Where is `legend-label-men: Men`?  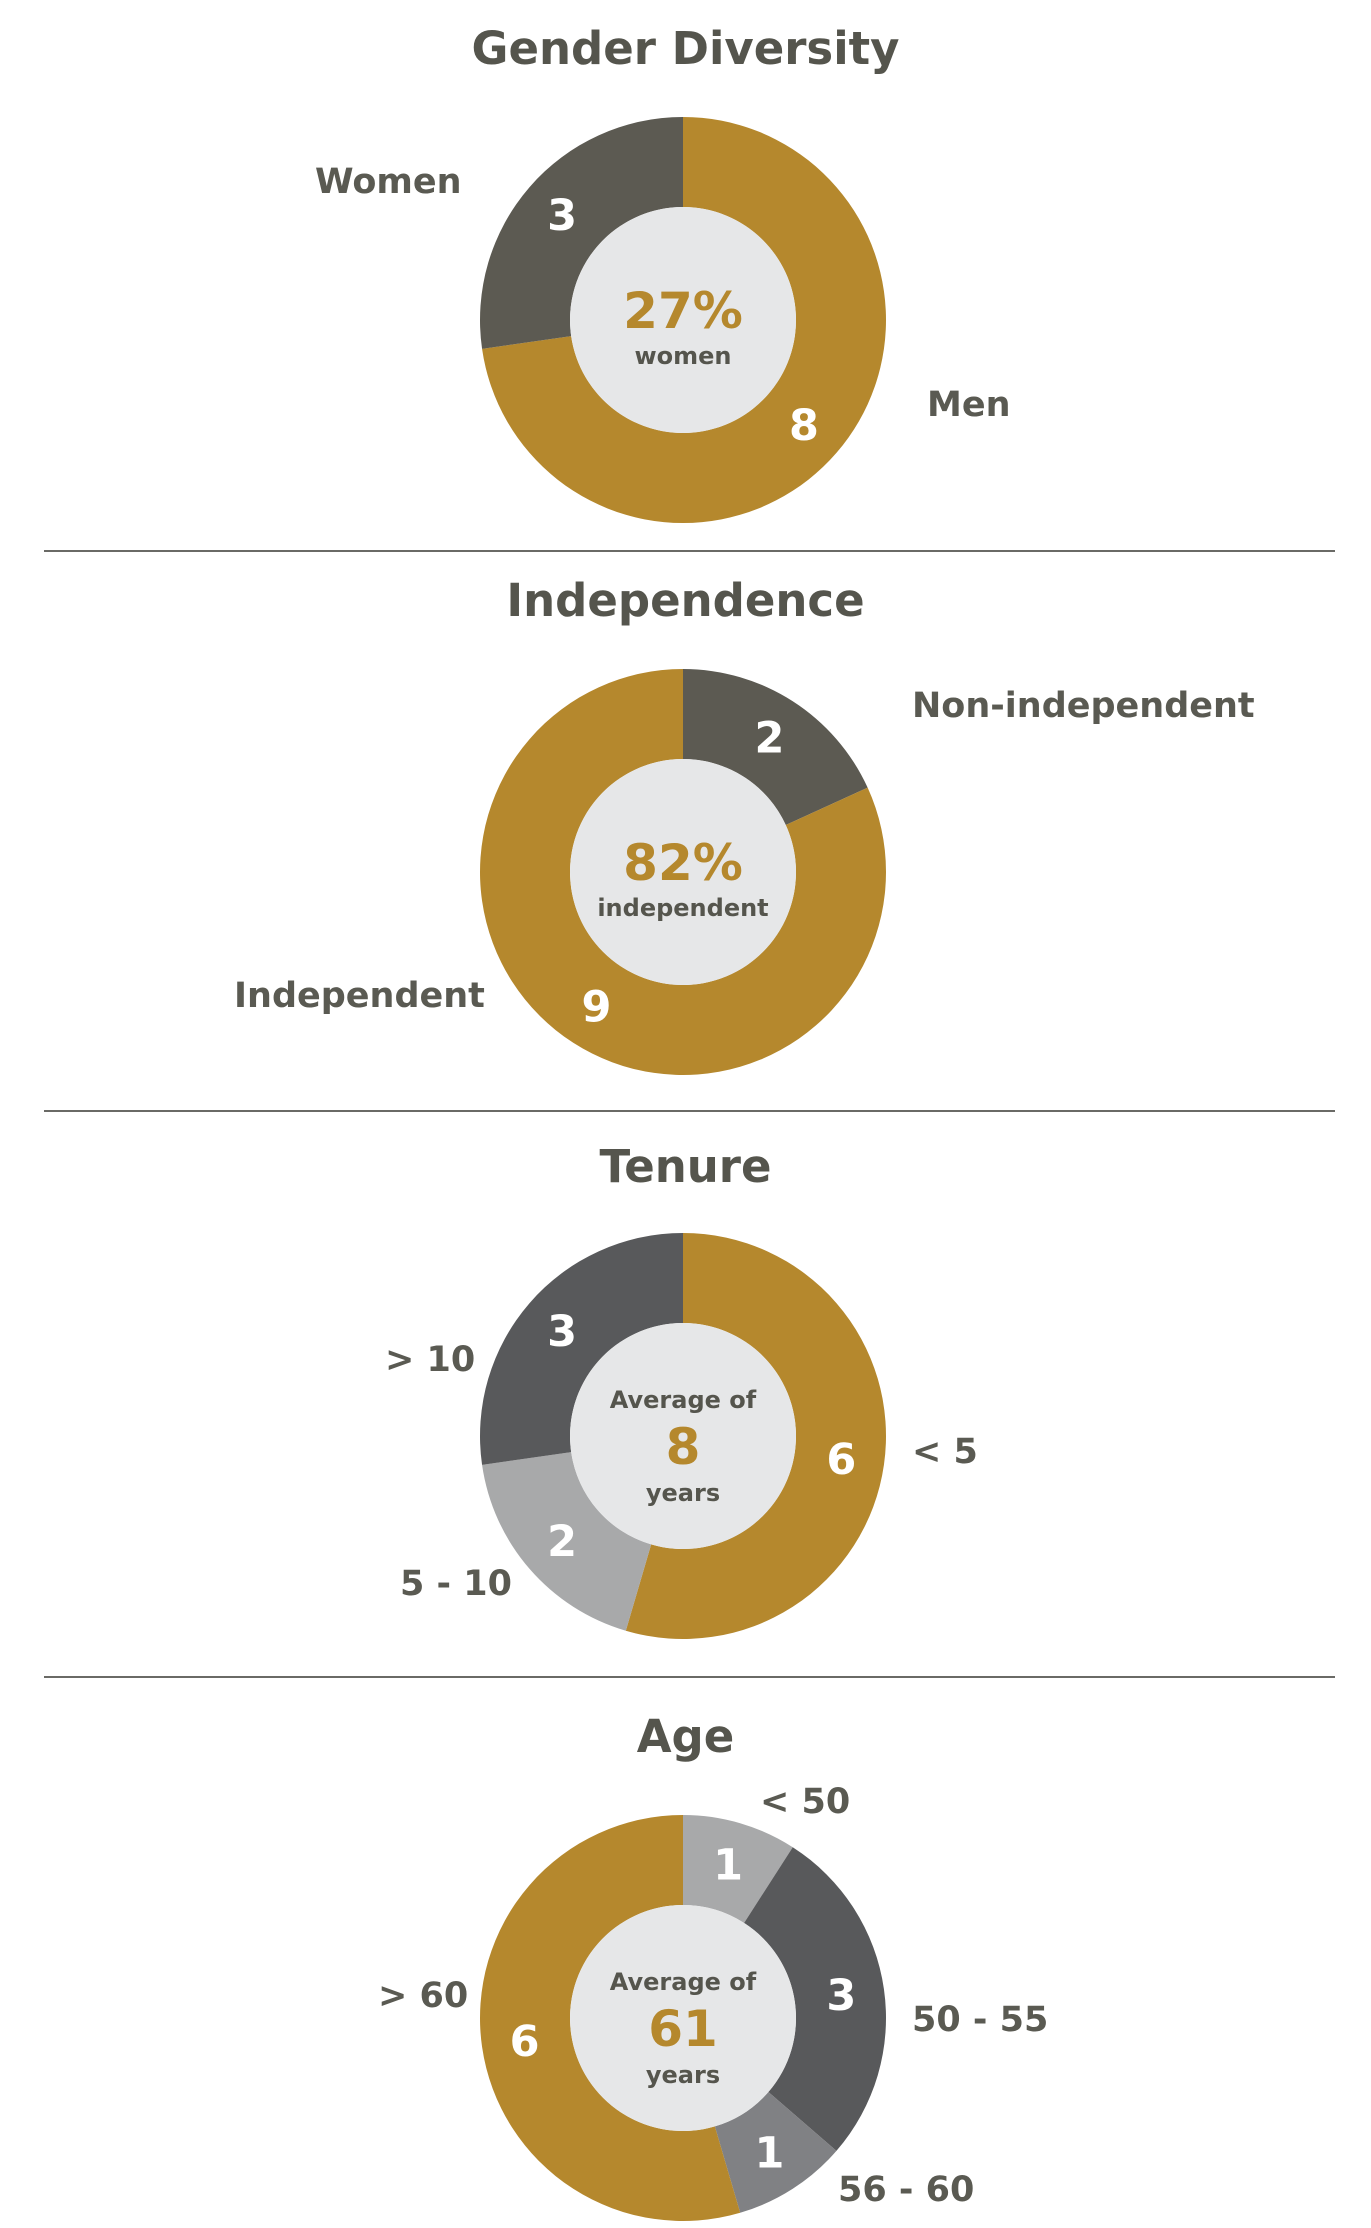 legend-label-men: Men is located at coordinates (969, 405).